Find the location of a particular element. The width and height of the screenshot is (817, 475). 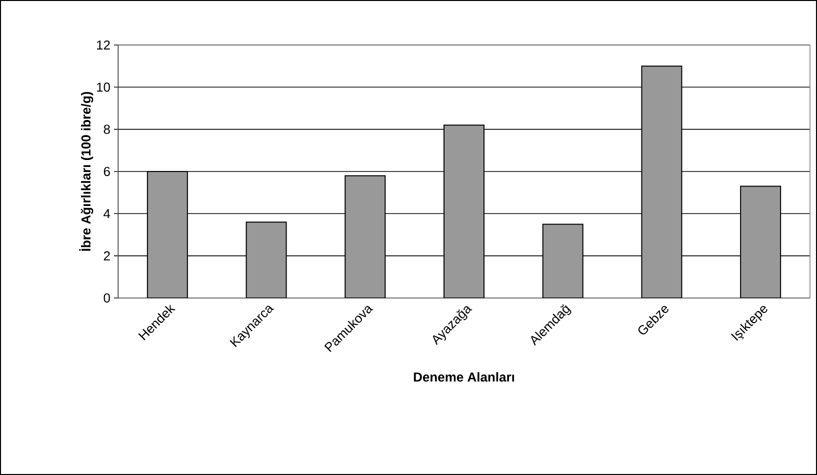

y-tick-label: 10 is located at coordinates (103, 87).